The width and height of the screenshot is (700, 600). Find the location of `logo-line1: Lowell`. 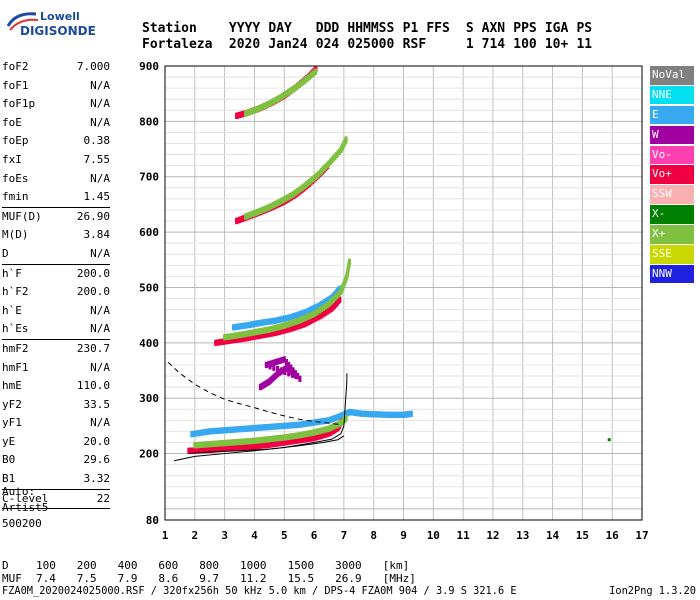

logo-line1: Lowell is located at coordinates (60, 16).